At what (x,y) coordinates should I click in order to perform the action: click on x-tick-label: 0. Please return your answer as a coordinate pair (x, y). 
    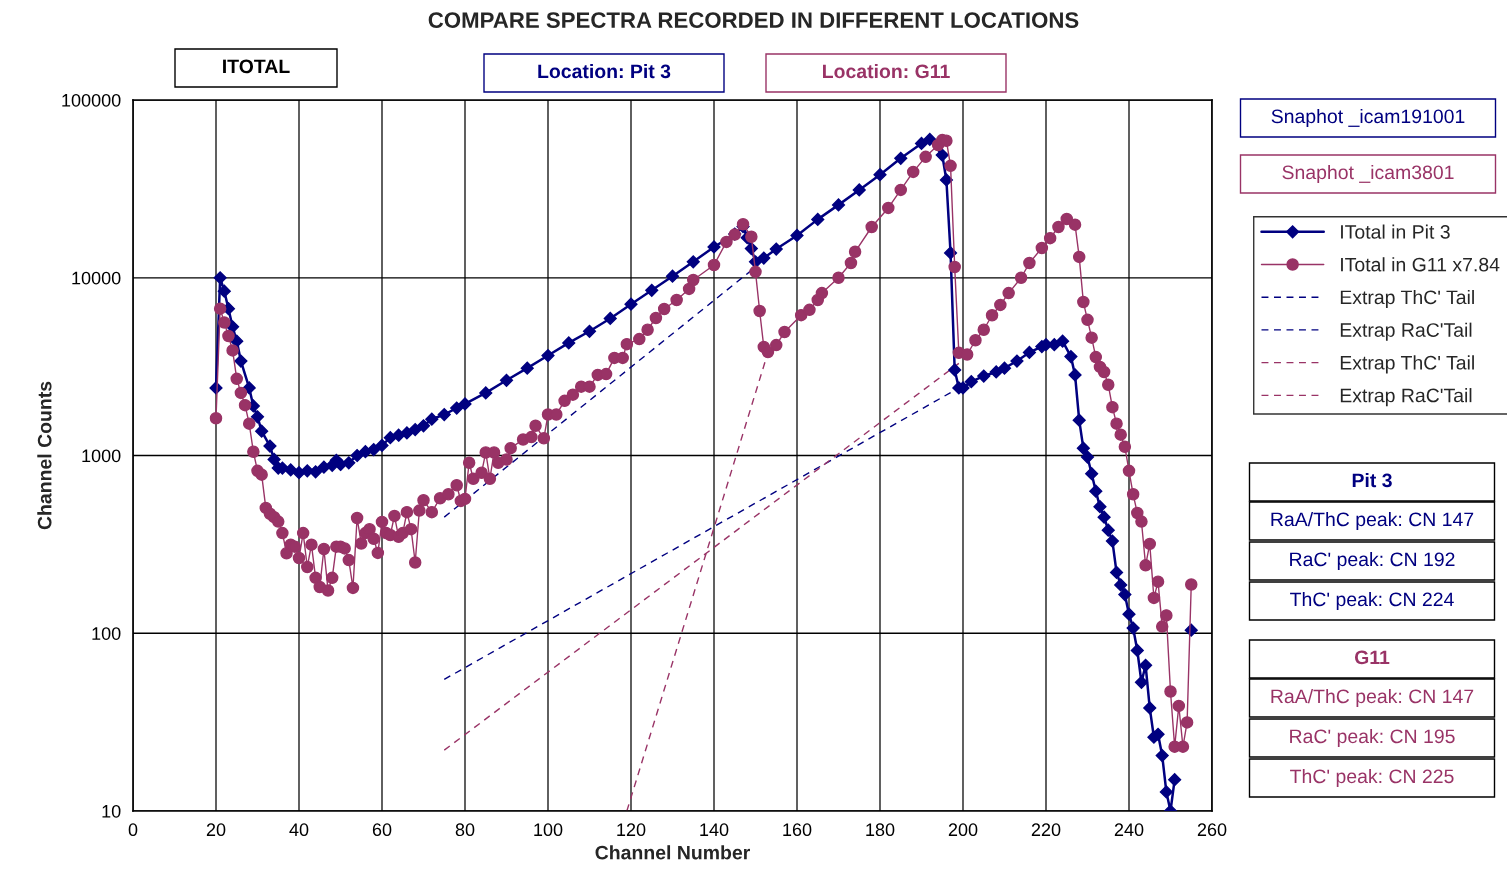
    Looking at the image, I should click on (133, 830).